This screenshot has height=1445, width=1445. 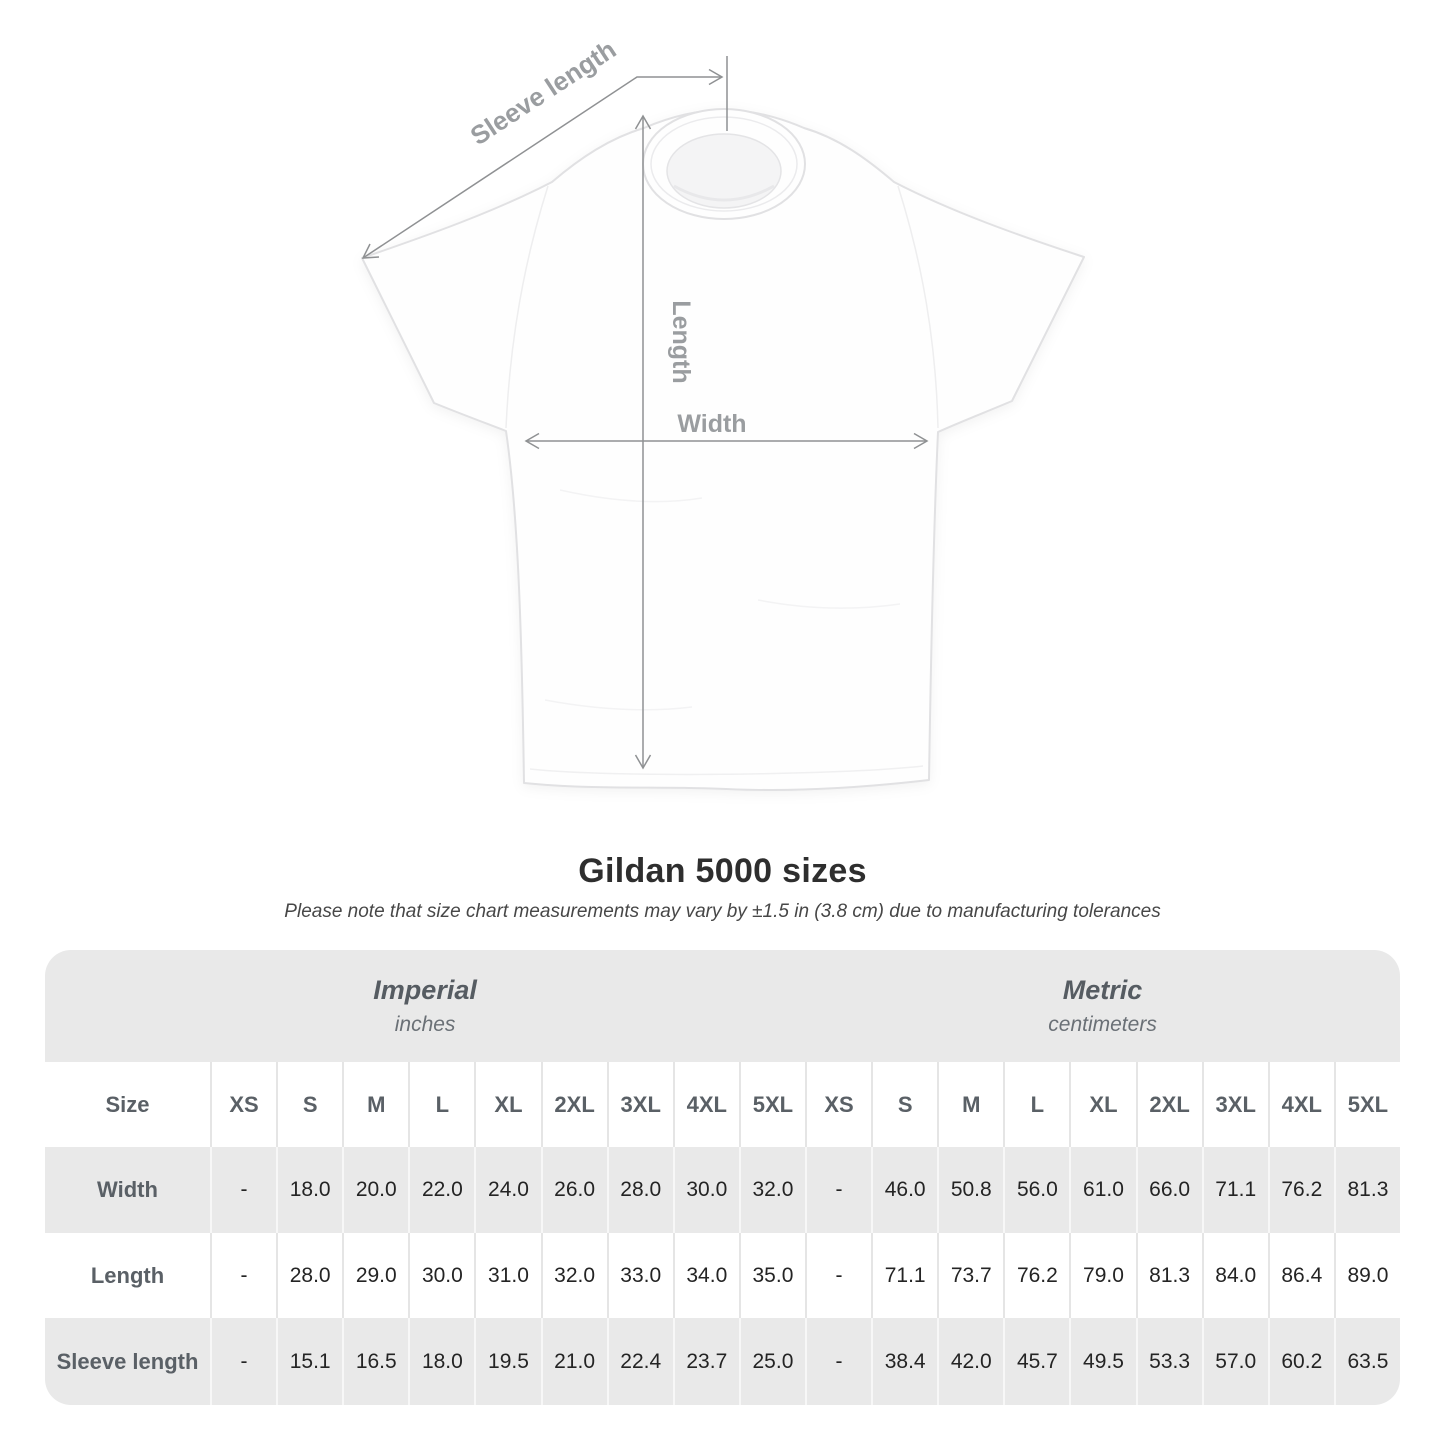 What do you see at coordinates (375, 1361) in the screenshot?
I see `value-cell: 16.5` at bounding box center [375, 1361].